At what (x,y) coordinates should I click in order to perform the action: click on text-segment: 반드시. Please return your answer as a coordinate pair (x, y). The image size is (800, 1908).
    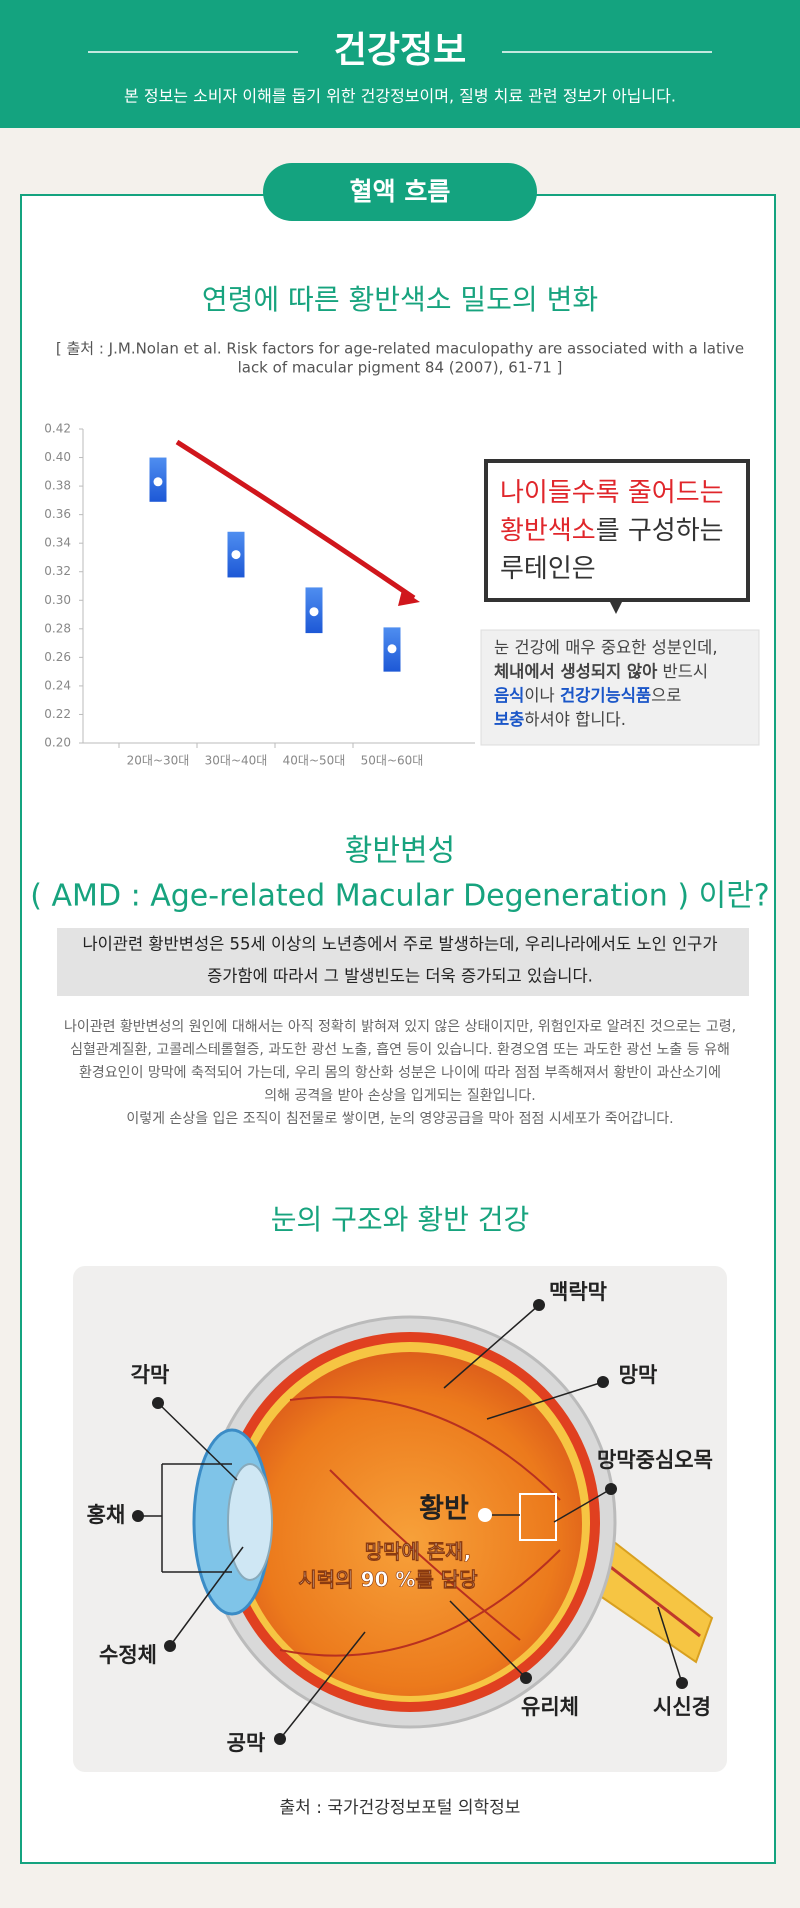
    Looking at the image, I should click on (682, 671).